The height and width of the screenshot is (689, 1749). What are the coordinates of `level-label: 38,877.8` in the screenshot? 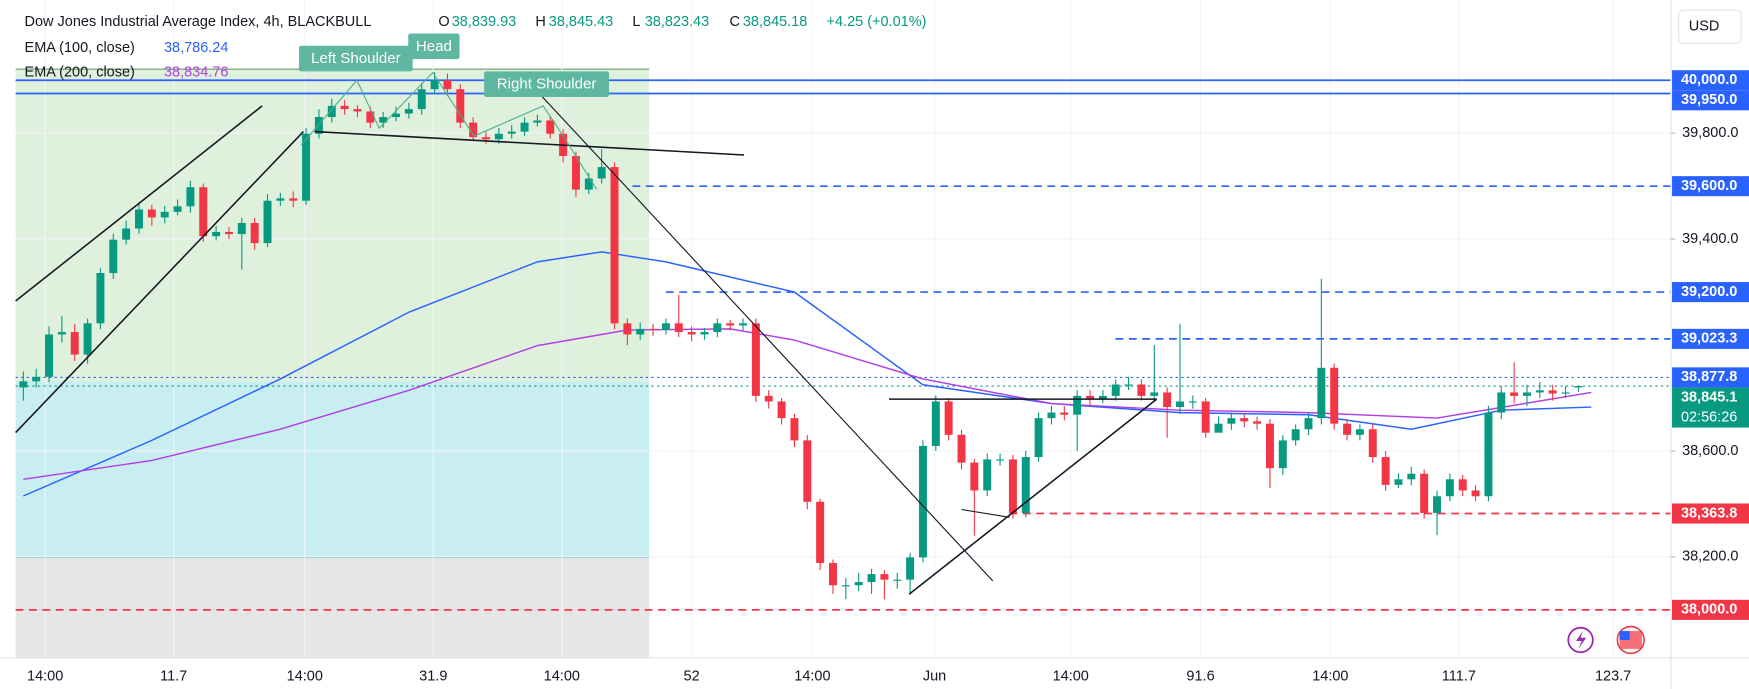 It's located at (1709, 377).